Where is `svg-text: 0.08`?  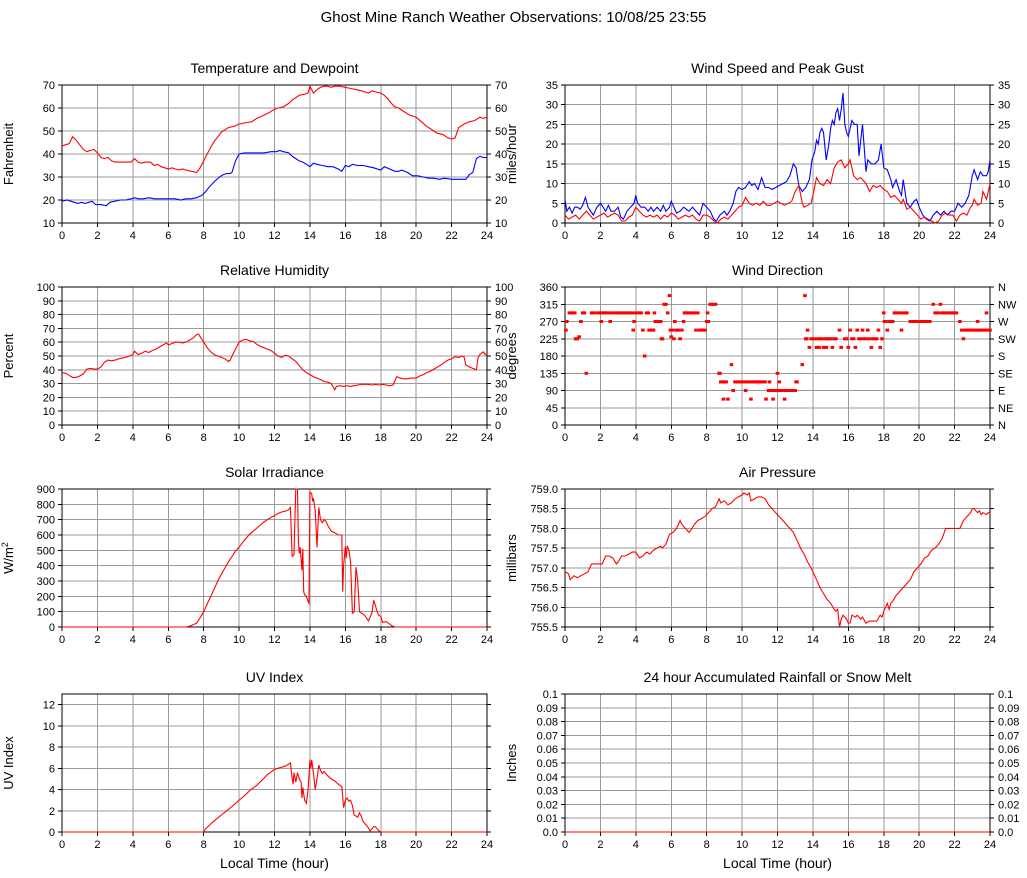
svg-text: 0.08 is located at coordinates (1008, 723).